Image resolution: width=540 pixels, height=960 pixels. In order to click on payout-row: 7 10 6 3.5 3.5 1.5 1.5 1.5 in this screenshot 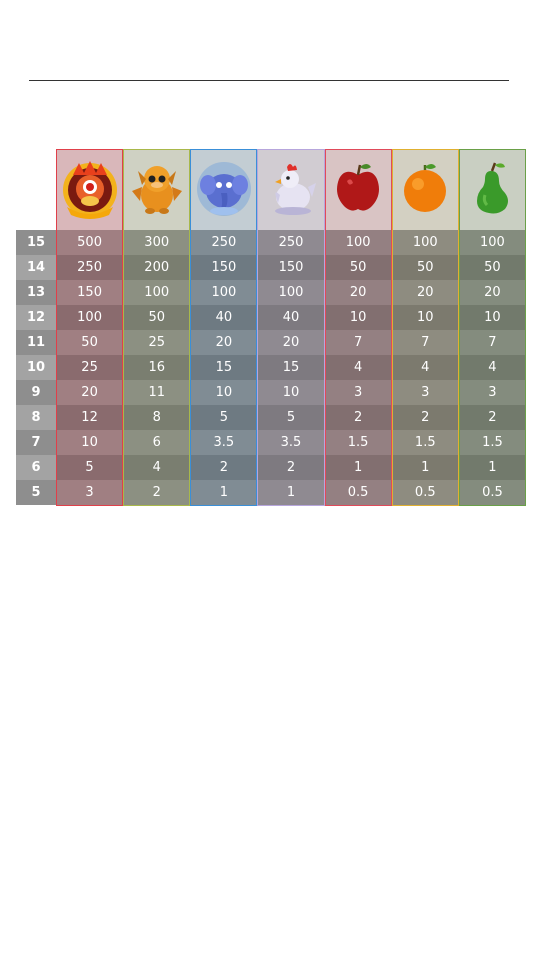, I will do `click(271, 442)`.